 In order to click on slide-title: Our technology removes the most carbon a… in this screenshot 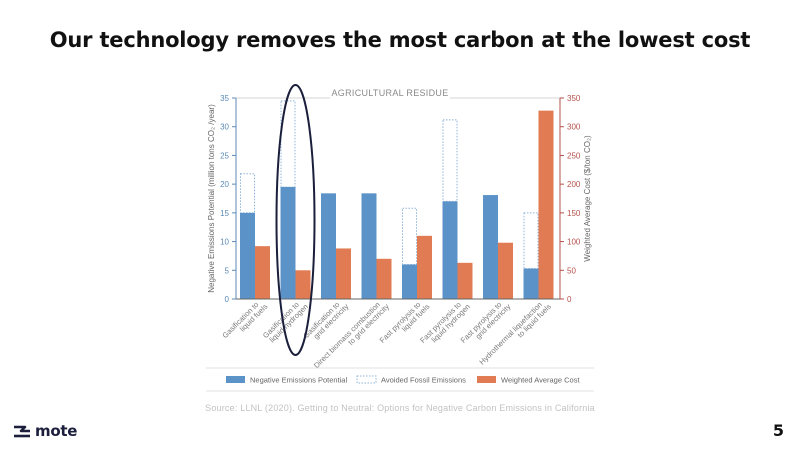, I will do `click(400, 40)`.